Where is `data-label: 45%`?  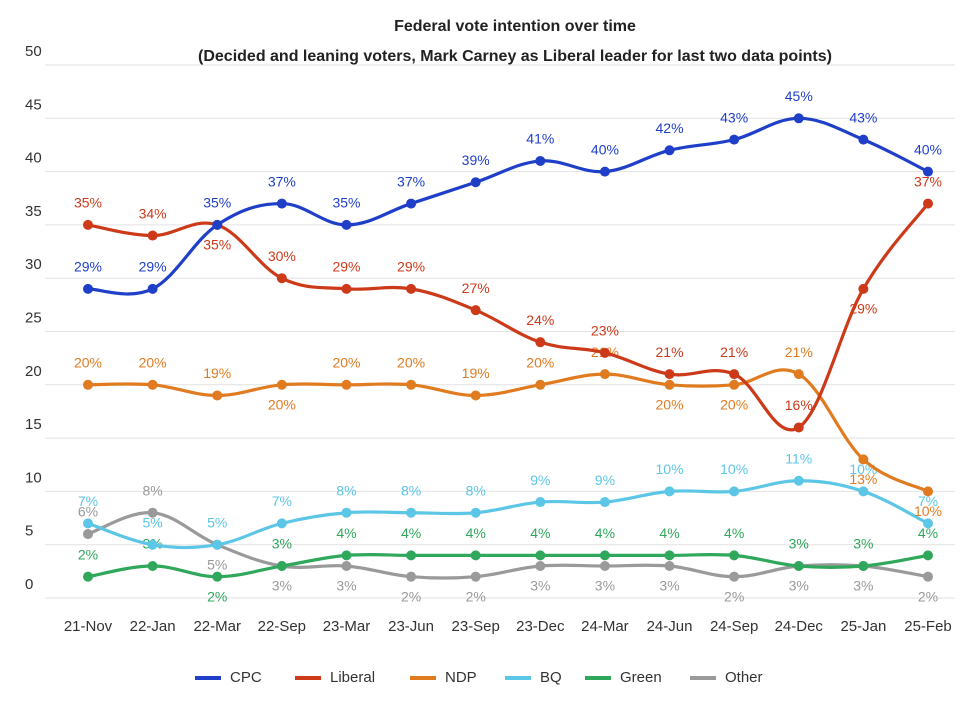
data-label: 45% is located at coordinates (799, 96).